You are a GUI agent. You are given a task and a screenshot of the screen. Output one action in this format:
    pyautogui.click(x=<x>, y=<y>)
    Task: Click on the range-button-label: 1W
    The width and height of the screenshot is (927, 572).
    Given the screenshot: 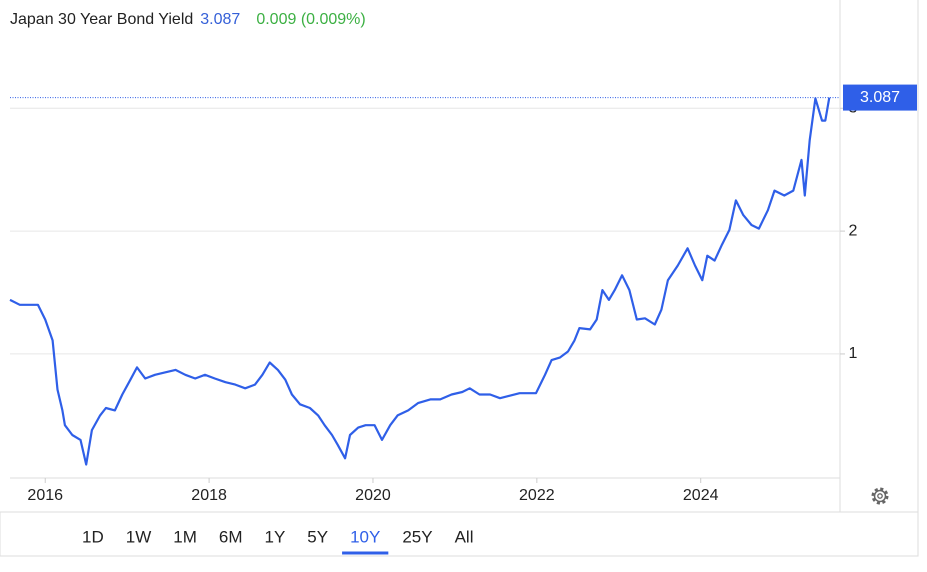 What is the action you would take?
    pyautogui.click(x=139, y=536)
    